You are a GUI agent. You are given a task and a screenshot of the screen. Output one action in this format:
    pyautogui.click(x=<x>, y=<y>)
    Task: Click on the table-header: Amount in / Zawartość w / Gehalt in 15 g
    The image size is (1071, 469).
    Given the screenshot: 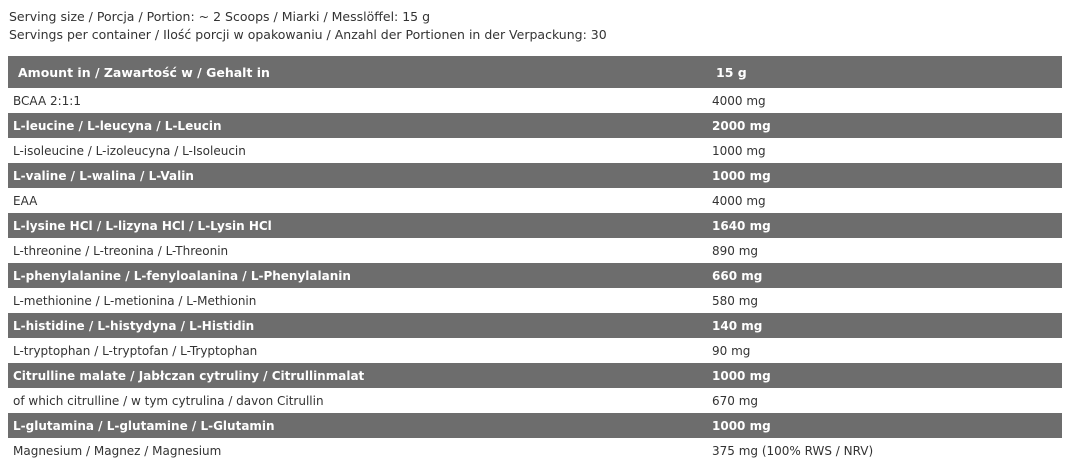 What is the action you would take?
    pyautogui.click(x=535, y=72)
    